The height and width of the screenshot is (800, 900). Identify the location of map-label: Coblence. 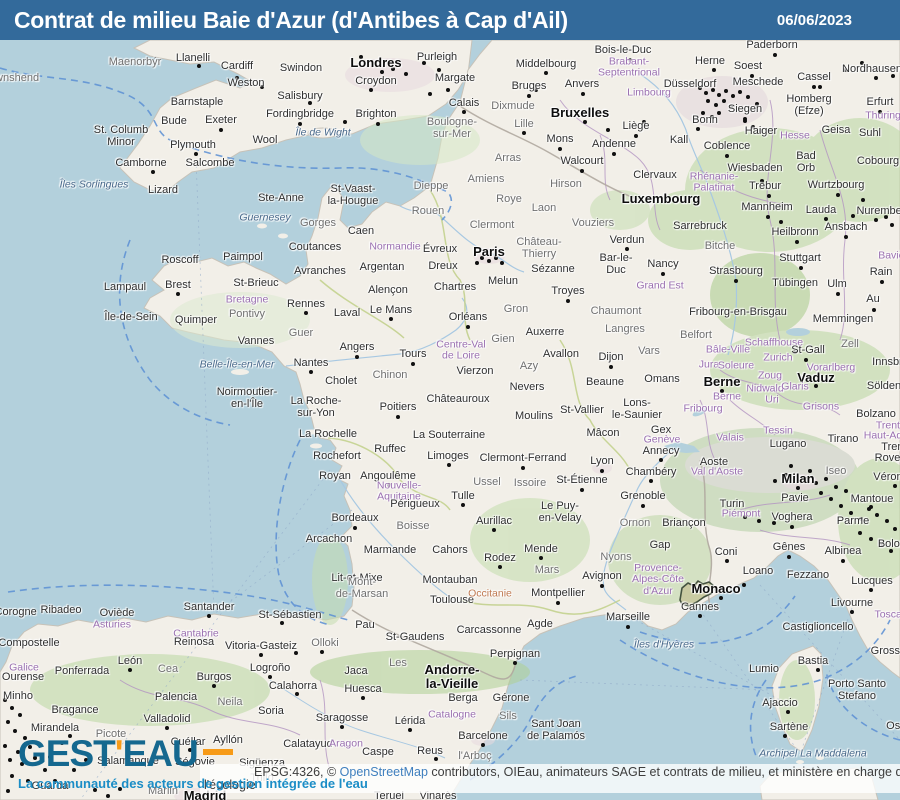
(727, 146).